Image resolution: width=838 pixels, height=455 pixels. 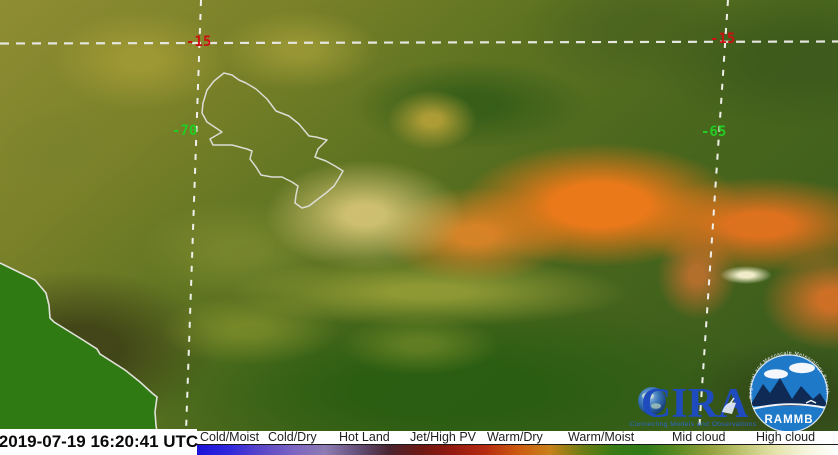 I want to click on rammb-wordmark: RAMMB, so click(x=788, y=420).